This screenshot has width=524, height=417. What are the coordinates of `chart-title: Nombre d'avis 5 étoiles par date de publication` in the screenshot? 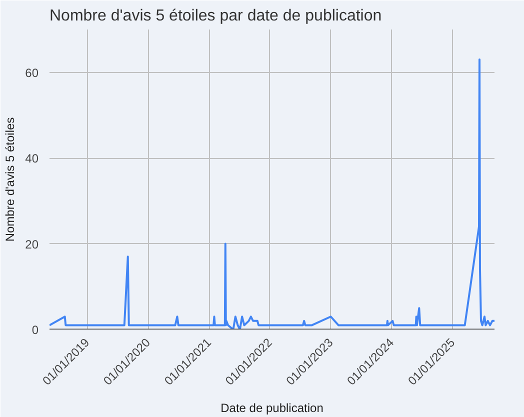 It's located at (216, 16).